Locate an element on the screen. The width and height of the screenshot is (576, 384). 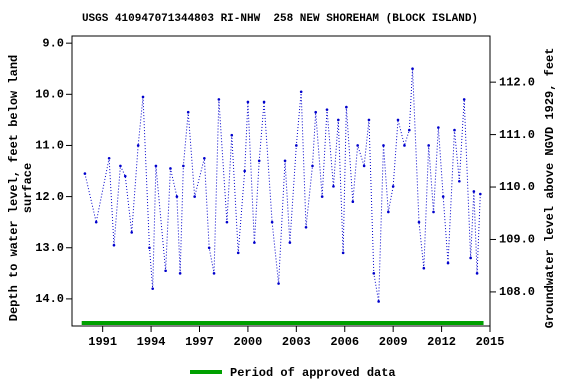
x-tick-label: 1994 is located at coordinates (151, 342).